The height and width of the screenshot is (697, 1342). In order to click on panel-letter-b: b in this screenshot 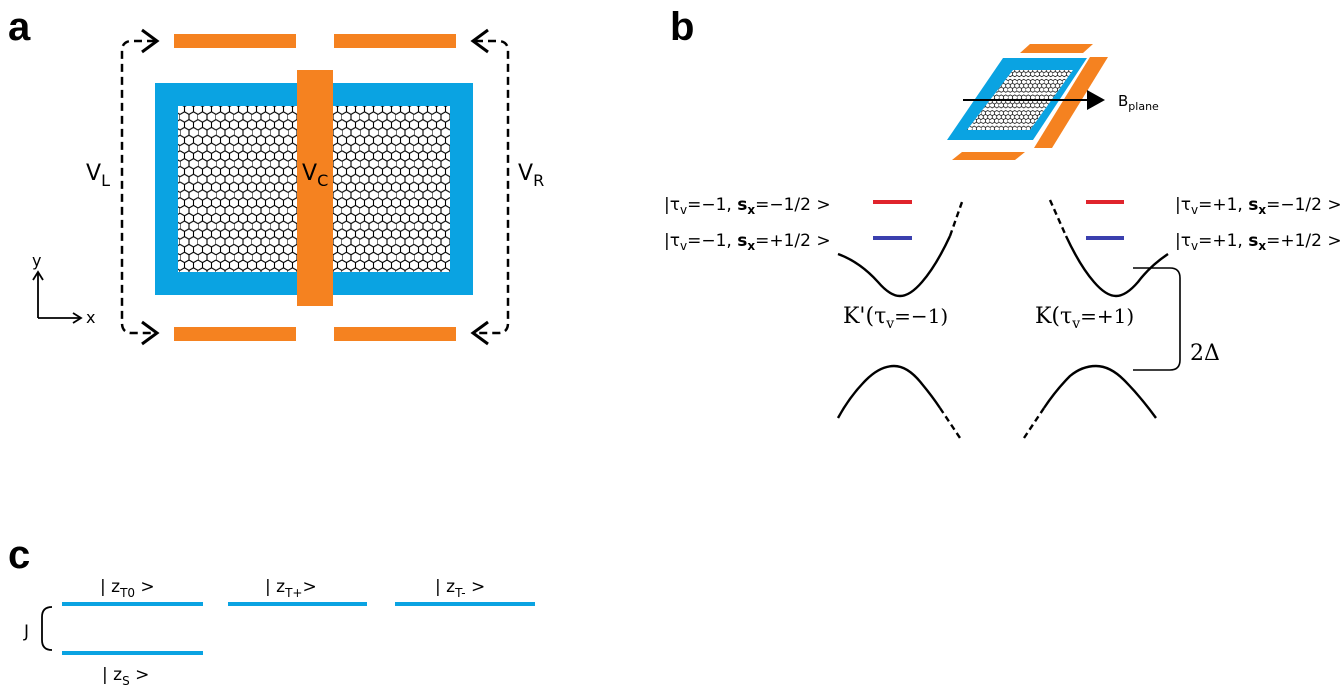, I will do `click(682, 27)`.